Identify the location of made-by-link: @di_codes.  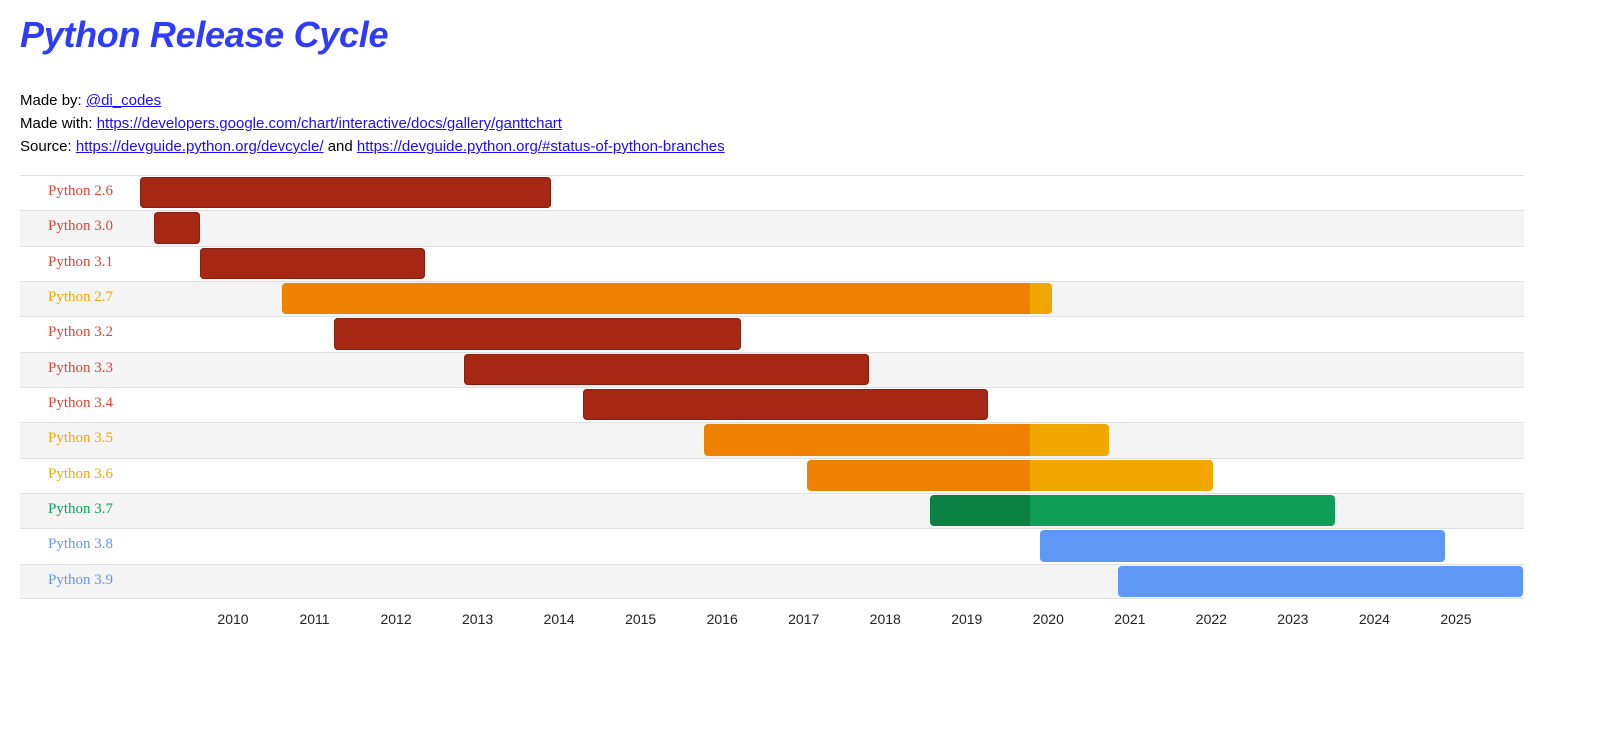
(123, 100).